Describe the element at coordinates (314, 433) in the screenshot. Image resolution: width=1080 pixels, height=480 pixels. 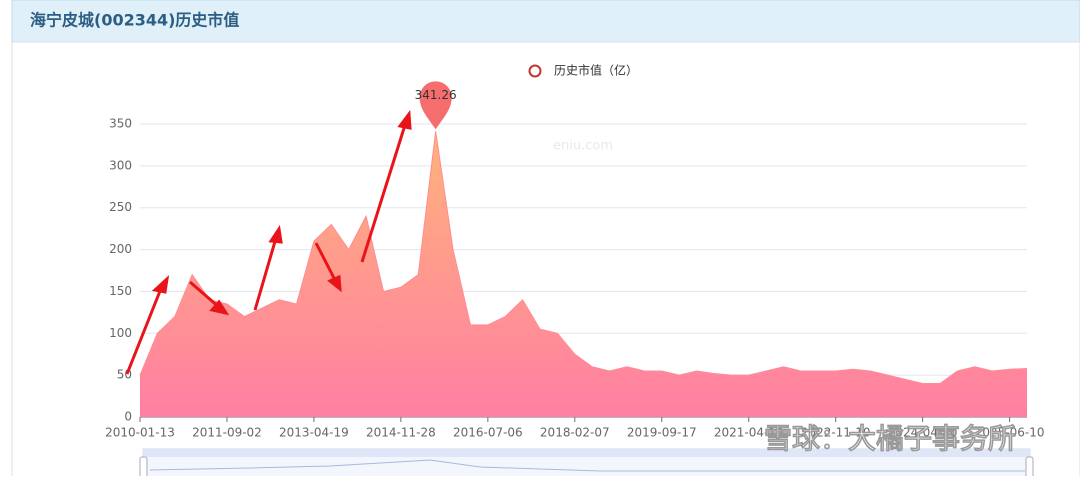
I see `x-tick-label: 2013-04-19` at that location.